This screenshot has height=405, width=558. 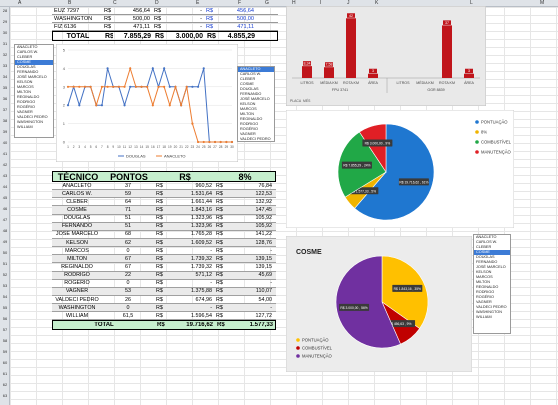 I want to click on row-header: 56, so click(x=5, y=318).